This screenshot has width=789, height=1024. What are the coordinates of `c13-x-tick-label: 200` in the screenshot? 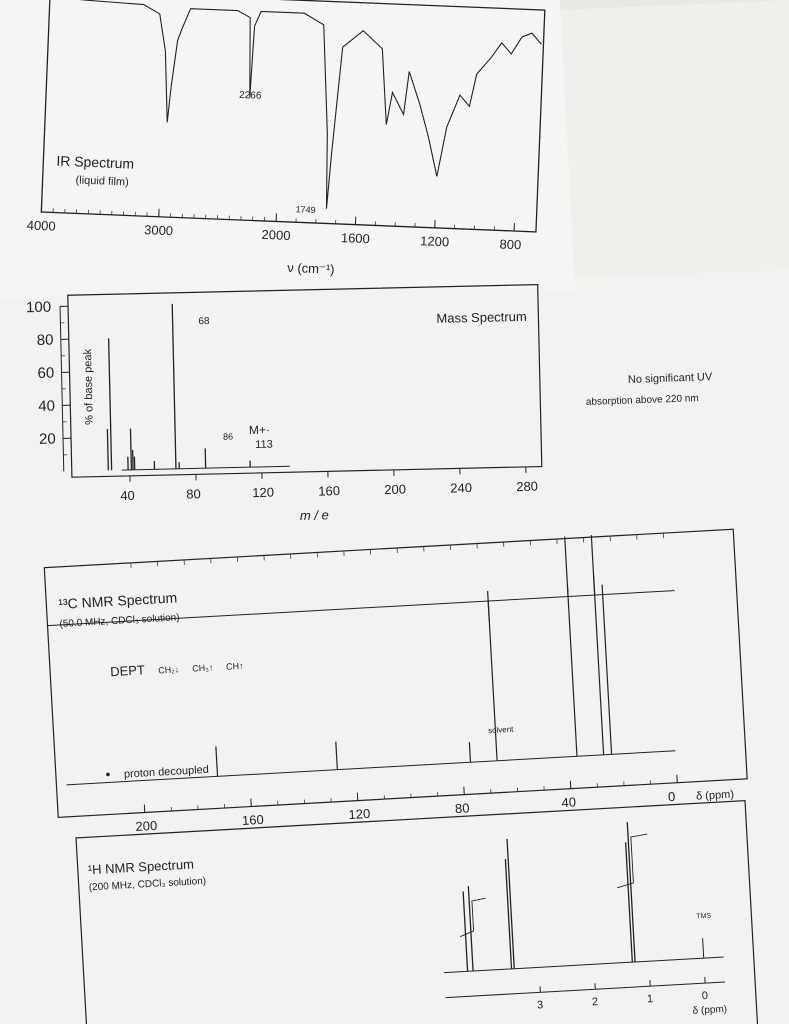 It's located at (146, 826).